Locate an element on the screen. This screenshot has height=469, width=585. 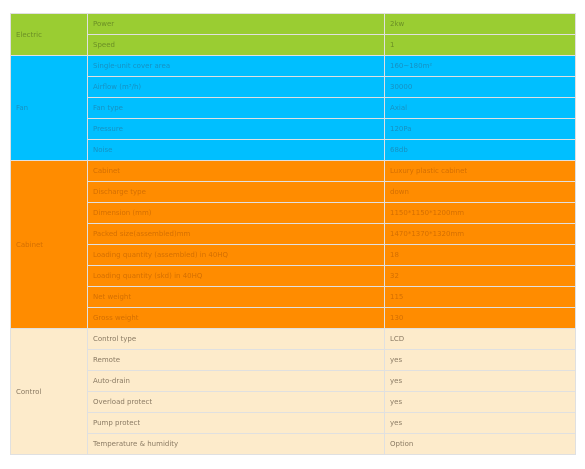
row-label: Fan type is located at coordinates (236, 108).